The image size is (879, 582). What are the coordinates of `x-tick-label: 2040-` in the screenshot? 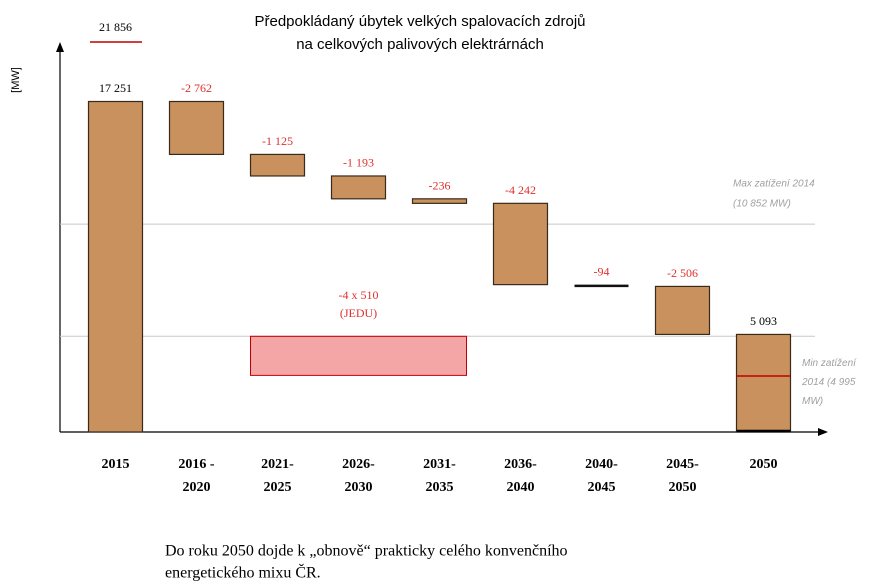 It's located at (601, 464).